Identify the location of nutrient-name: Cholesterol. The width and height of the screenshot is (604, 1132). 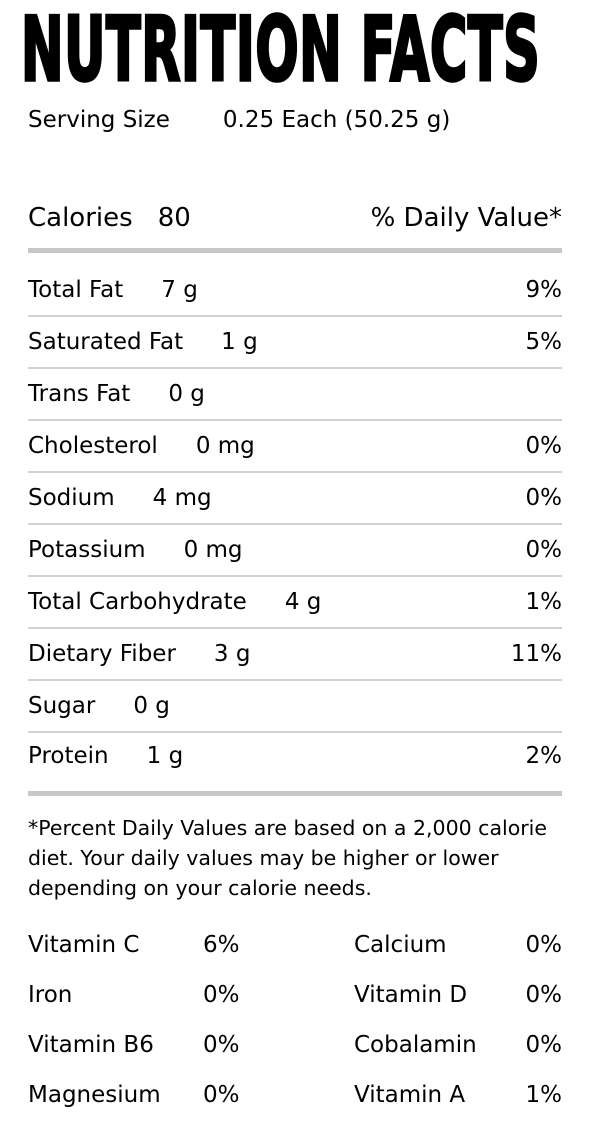
(93, 446).